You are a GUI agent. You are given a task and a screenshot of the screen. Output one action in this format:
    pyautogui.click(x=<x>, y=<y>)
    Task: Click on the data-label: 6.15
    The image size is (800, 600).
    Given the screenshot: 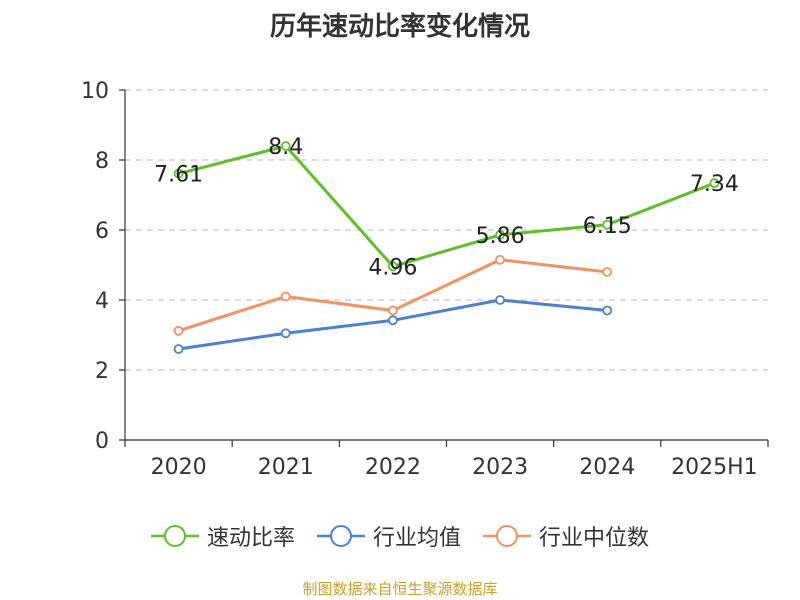 What is the action you would take?
    pyautogui.click(x=607, y=226)
    